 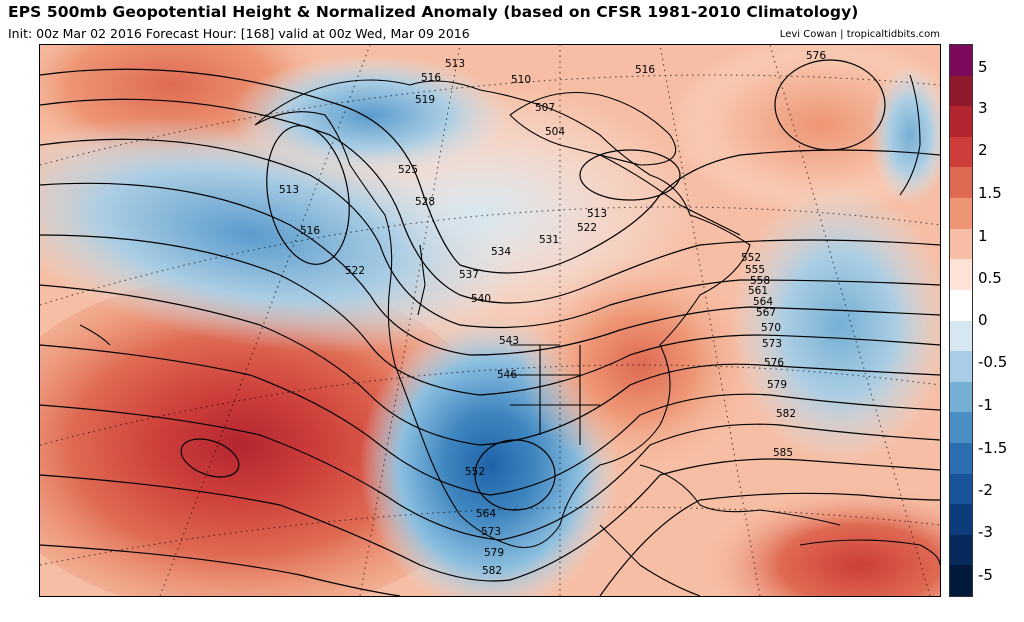 What do you see at coordinates (425, 202) in the screenshot?
I see `contour-label: 528` at bounding box center [425, 202].